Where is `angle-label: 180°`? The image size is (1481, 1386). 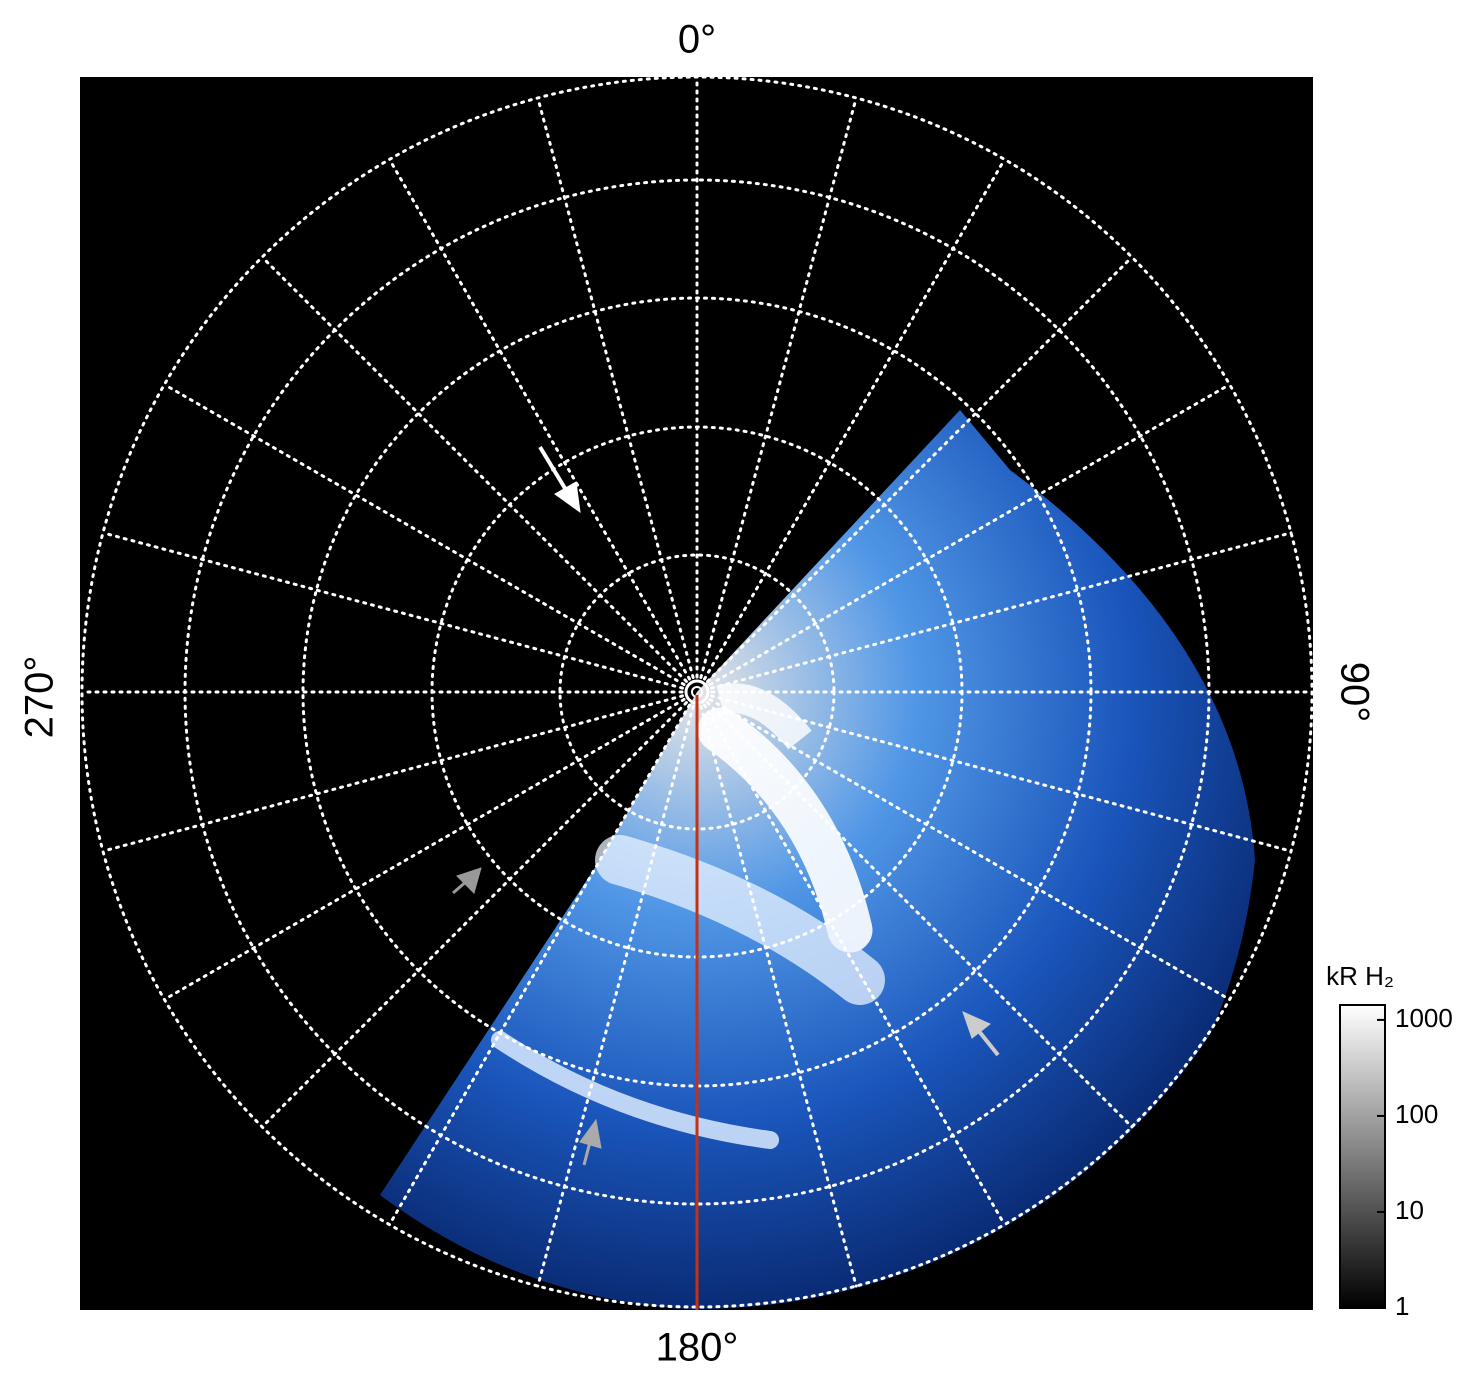
angle-label: 180° is located at coordinates (697, 1348).